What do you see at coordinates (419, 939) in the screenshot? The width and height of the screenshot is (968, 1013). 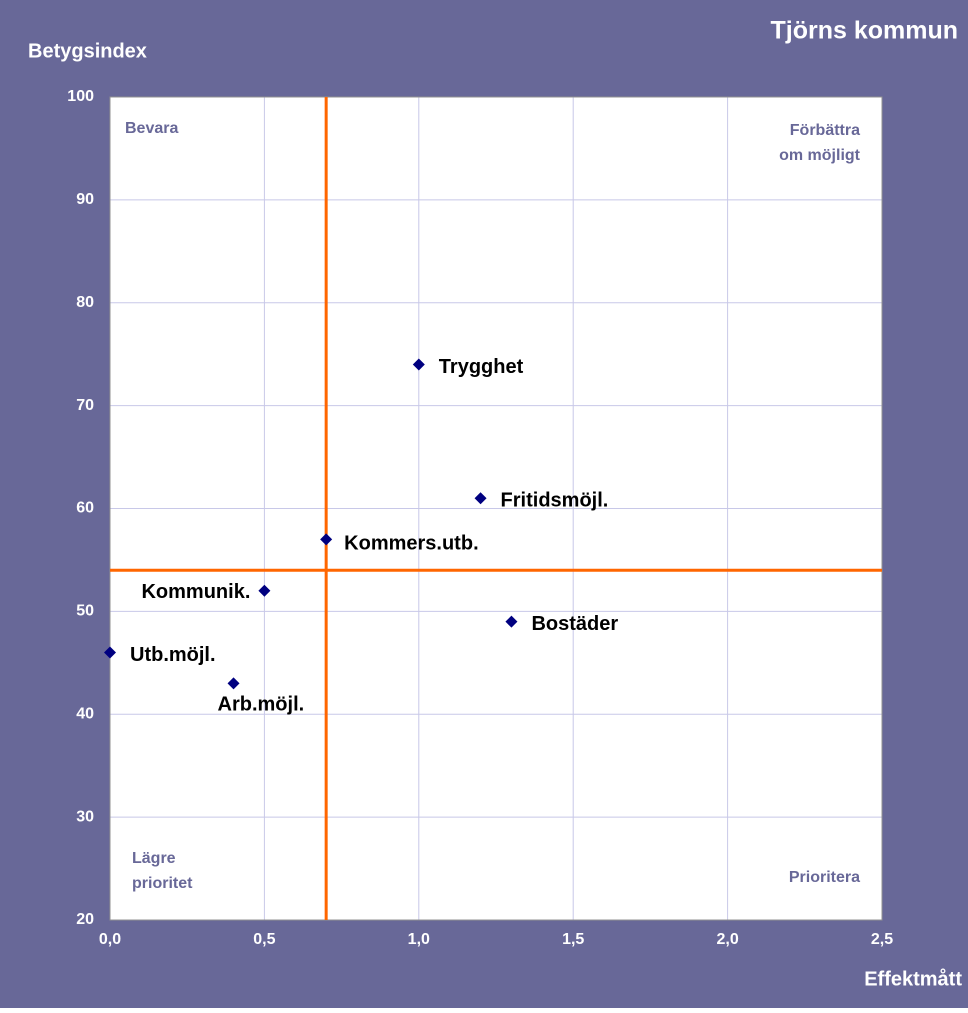 I see `x-tick-label: 1,0` at bounding box center [419, 939].